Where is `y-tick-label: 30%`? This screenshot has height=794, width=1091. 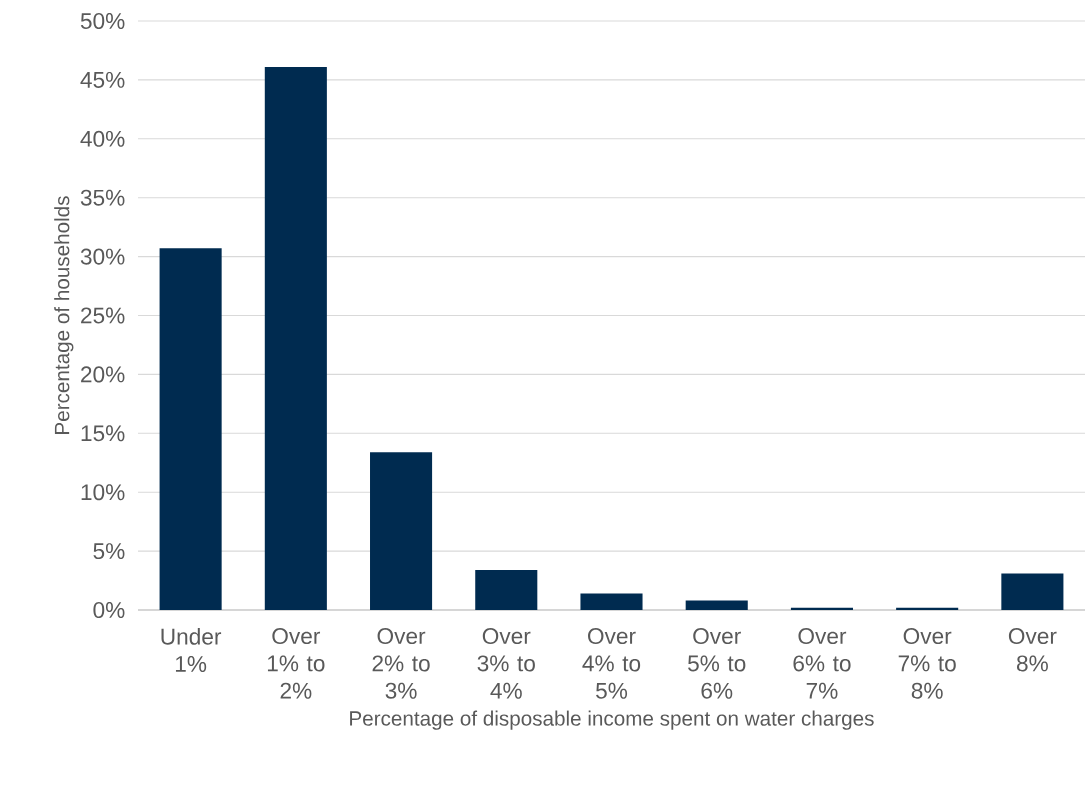 y-tick-label: 30% is located at coordinates (102, 256).